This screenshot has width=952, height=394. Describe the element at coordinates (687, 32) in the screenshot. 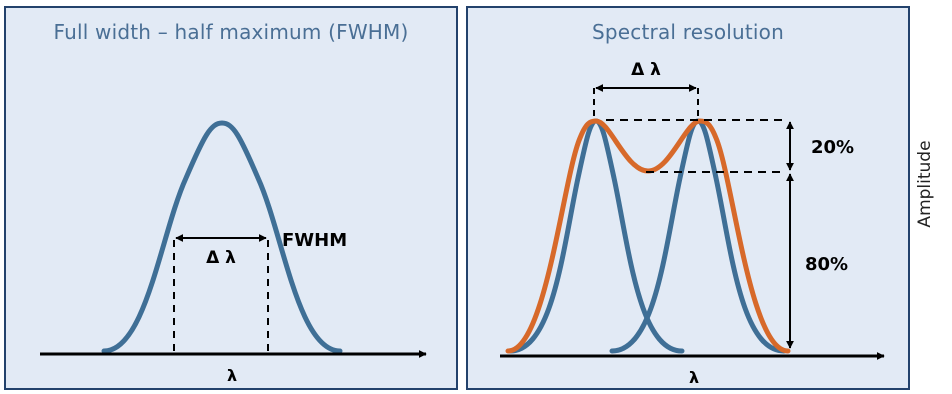

I see `spectral-resolution-title: Spectral resolution` at that location.